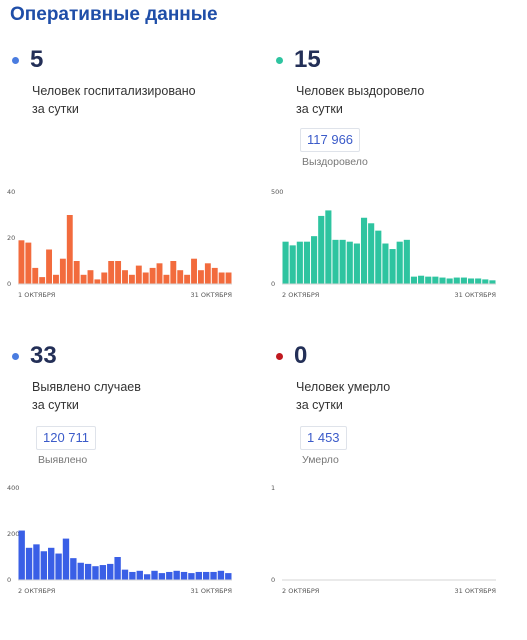 The image size is (527, 640). I want to click on deaths-total: 1 453, so click(323, 438).